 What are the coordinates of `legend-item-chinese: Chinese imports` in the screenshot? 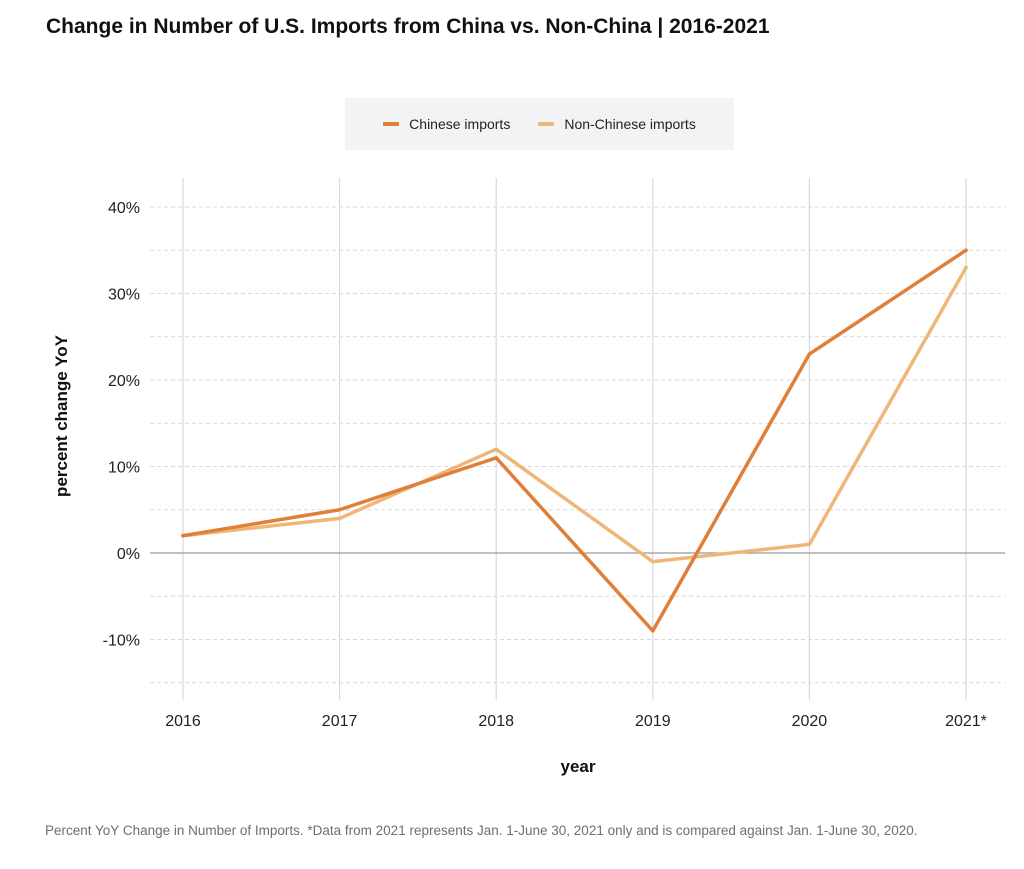 It's located at (446, 124).